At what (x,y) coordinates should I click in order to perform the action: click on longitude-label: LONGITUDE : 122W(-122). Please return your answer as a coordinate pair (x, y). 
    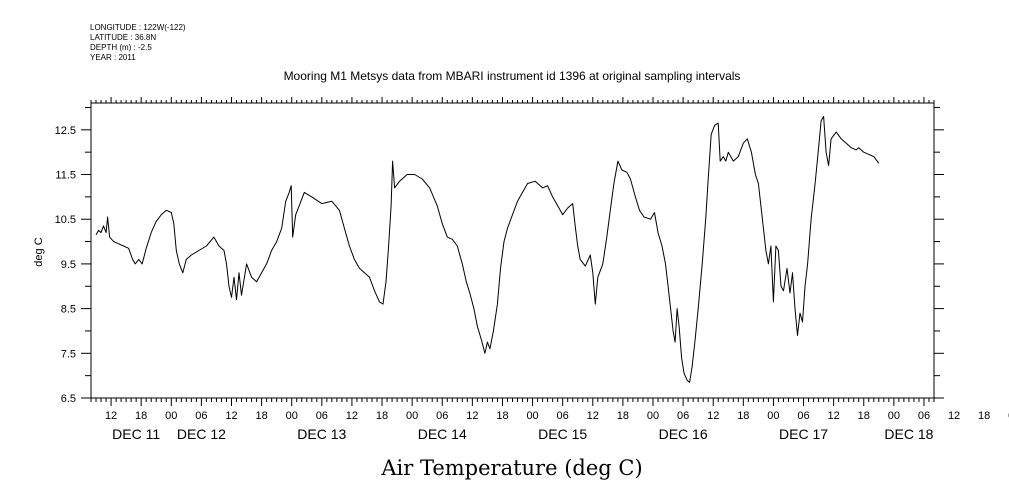
    Looking at the image, I should click on (138, 27).